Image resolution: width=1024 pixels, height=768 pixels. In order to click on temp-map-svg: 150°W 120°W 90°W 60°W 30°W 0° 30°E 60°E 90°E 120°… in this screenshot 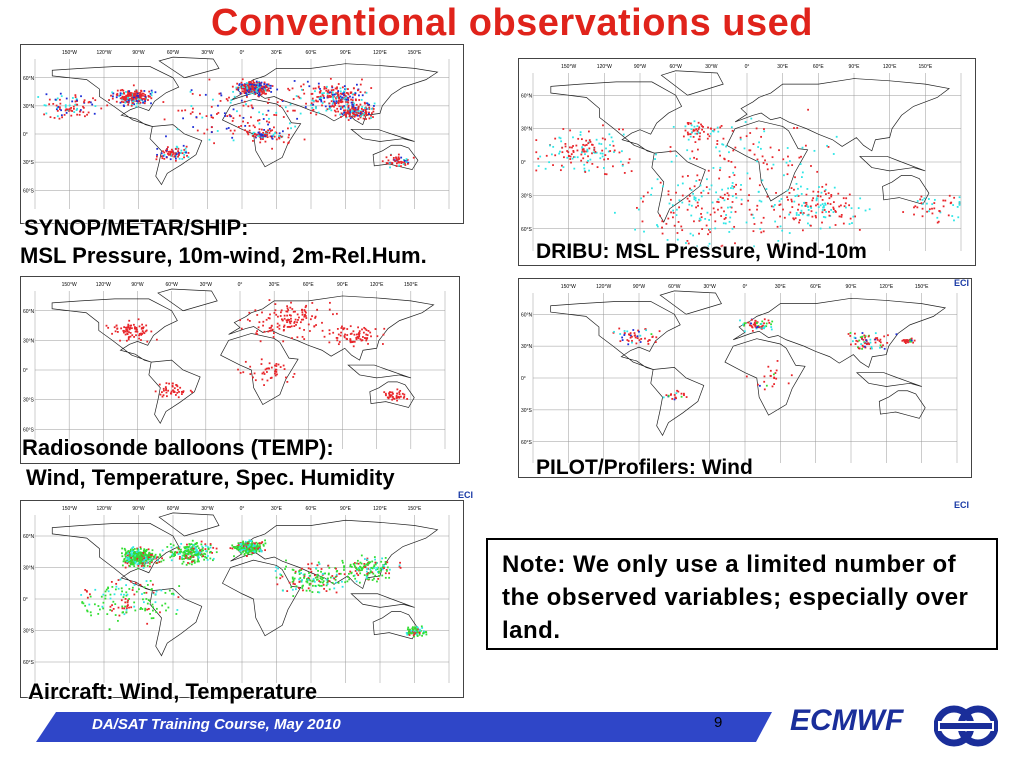, I will do `click(234, 365)`.